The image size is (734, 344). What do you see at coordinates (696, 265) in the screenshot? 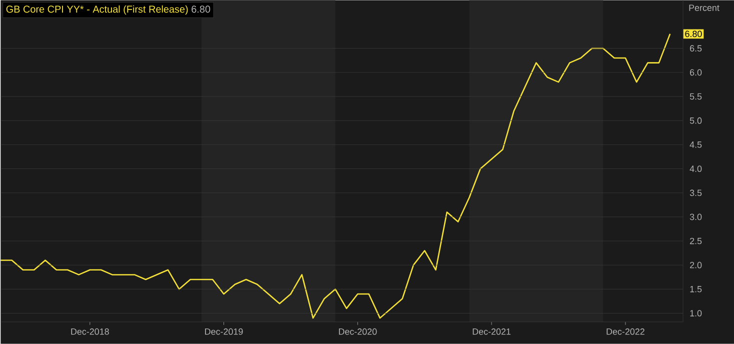
I see `y-tick-label: 2.0` at bounding box center [696, 265].